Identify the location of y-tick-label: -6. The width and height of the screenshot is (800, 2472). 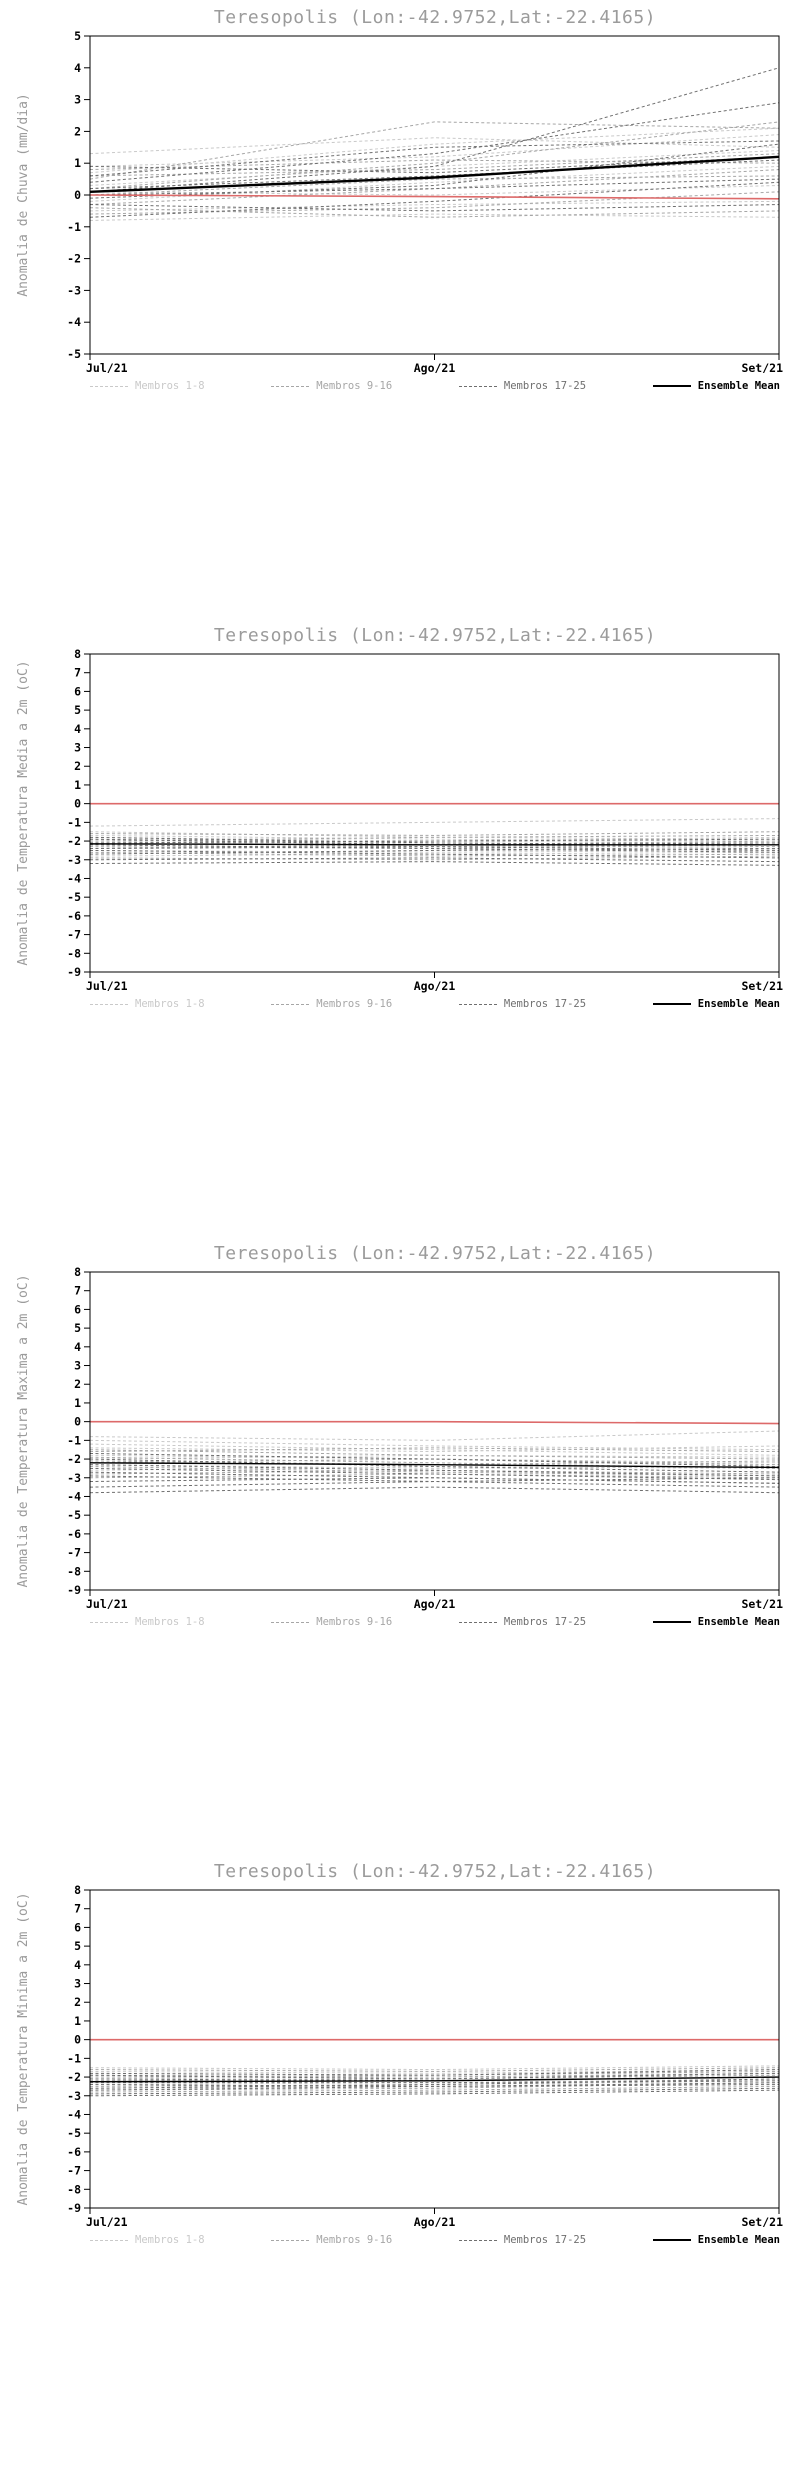
(74, 2152).